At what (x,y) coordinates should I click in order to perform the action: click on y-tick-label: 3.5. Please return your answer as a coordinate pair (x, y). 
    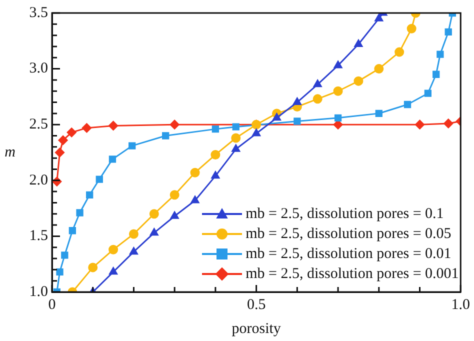
    Looking at the image, I should click on (38, 12).